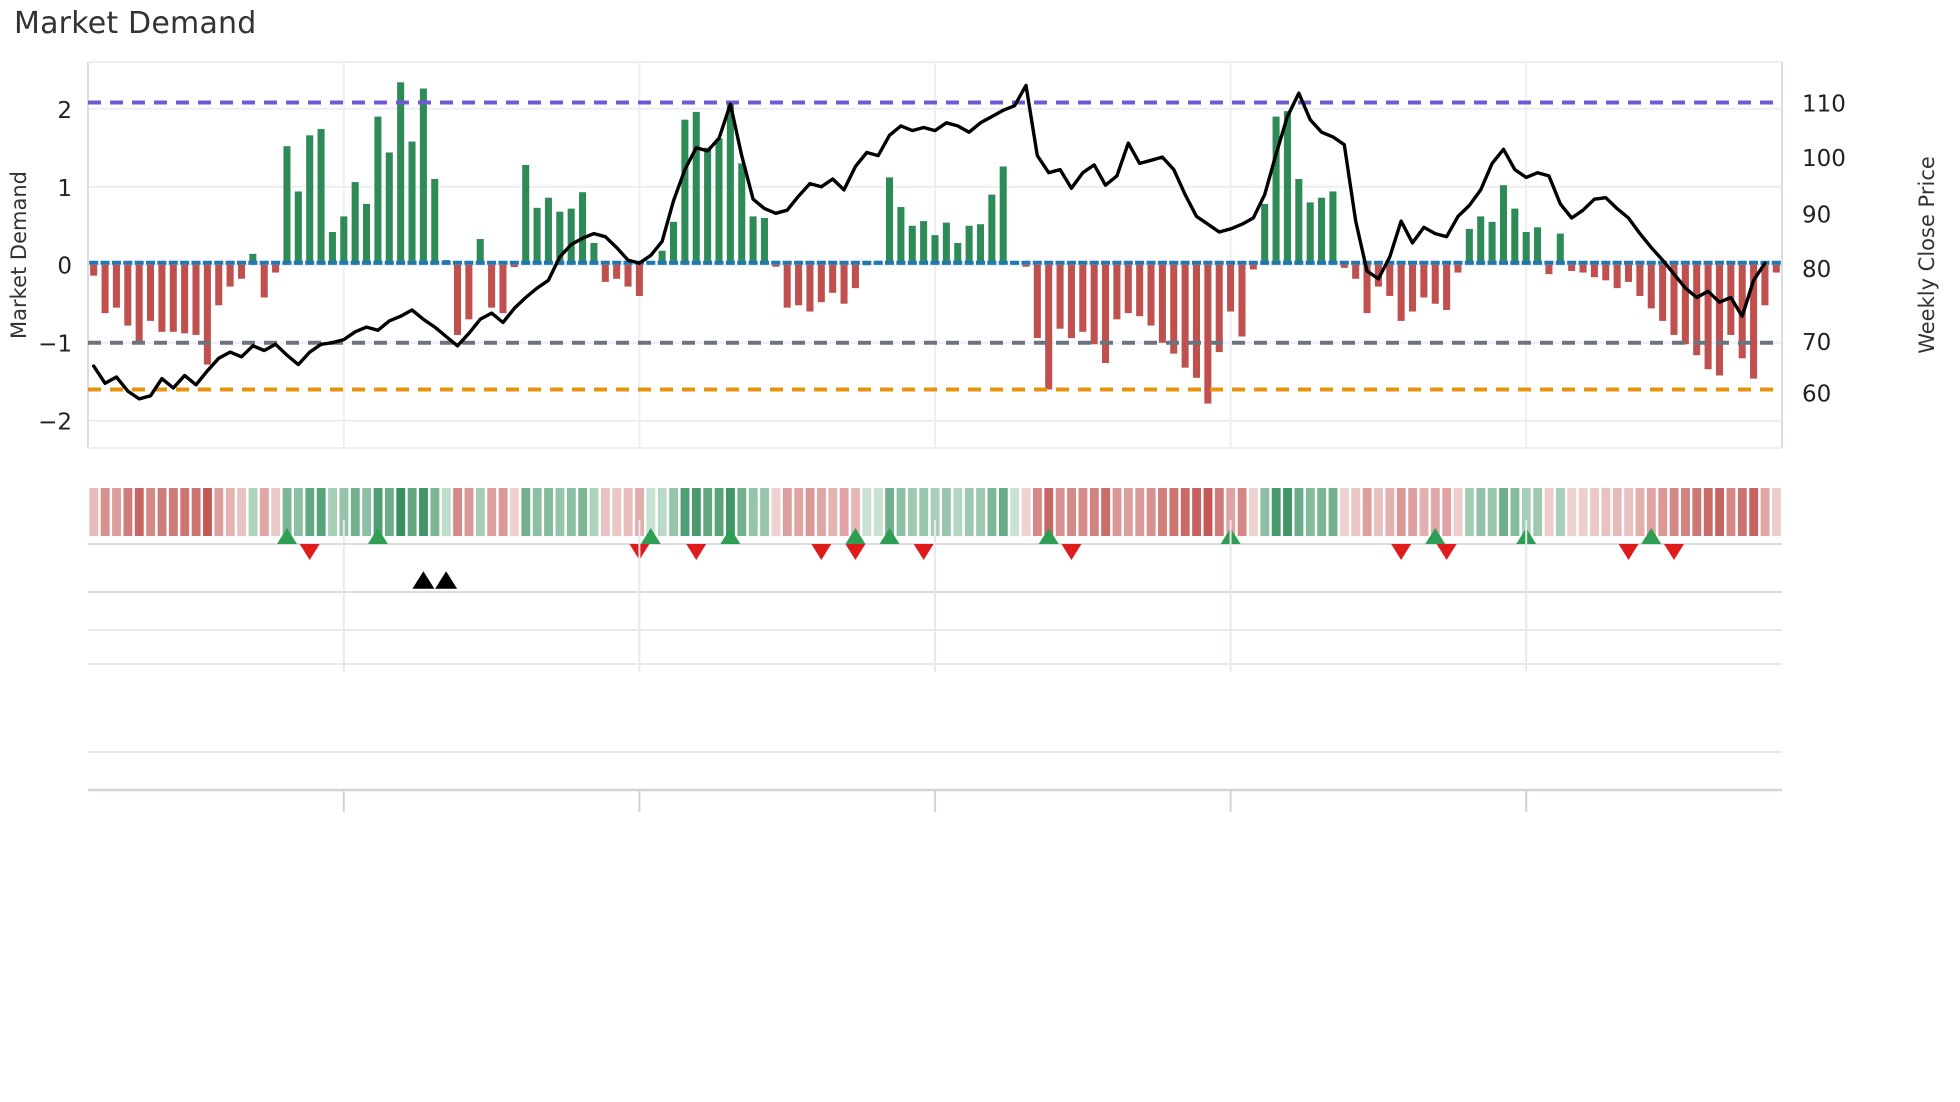  I want to click on svg-text: 110, so click(1824, 105).